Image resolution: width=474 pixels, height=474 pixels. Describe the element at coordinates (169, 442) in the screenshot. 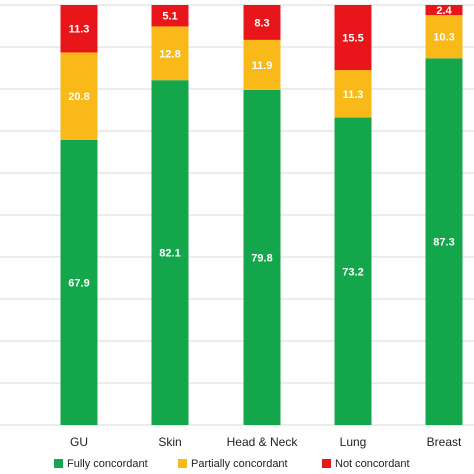

I see `category-label: Skin` at that location.